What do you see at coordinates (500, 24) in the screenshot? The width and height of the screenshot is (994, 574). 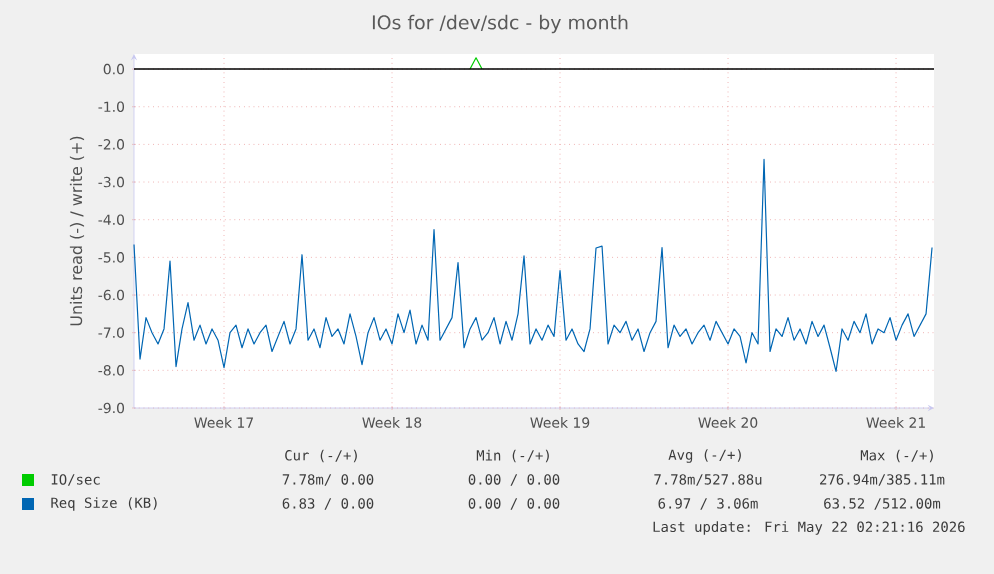 I see `chart-title: IOs for /dev/sdc - by month` at bounding box center [500, 24].